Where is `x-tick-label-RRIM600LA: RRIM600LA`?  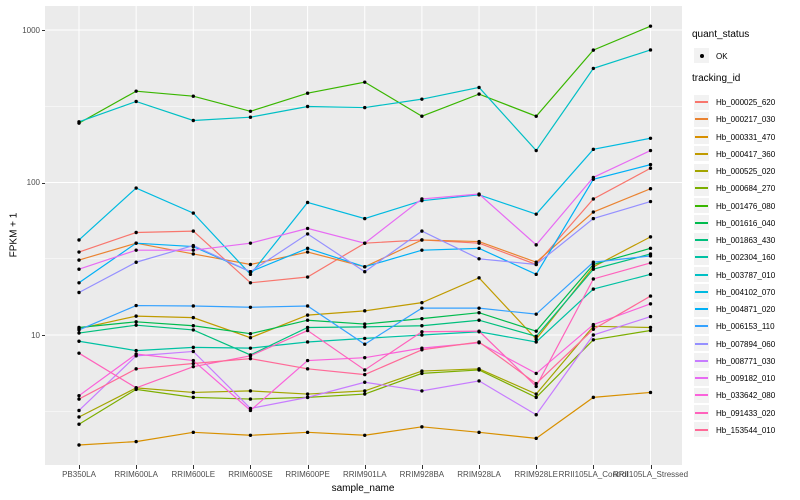
x-tick-label-RRIM600LA: RRIM600LA is located at coordinates (136, 474).